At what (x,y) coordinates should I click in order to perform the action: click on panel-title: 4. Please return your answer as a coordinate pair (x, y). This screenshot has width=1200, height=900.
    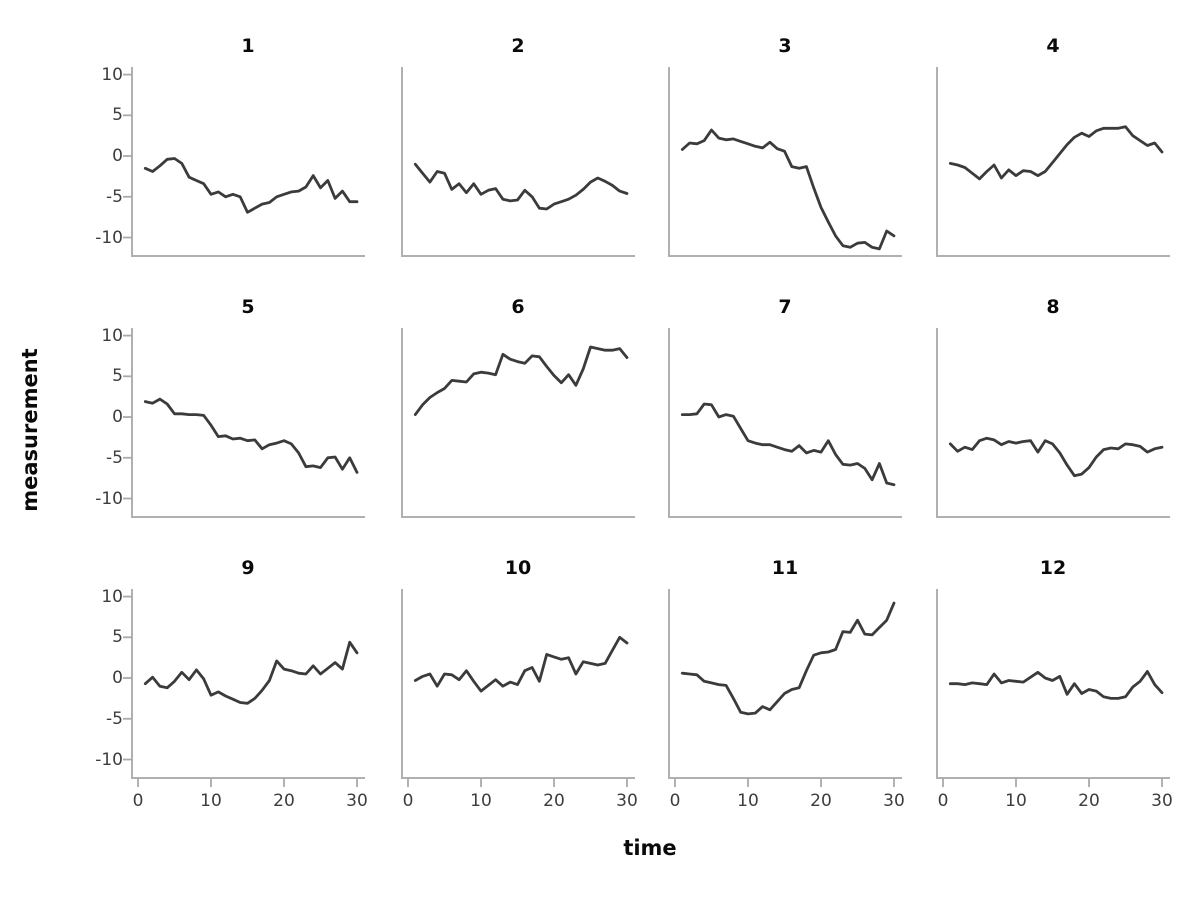
    Looking at the image, I should click on (1053, 46).